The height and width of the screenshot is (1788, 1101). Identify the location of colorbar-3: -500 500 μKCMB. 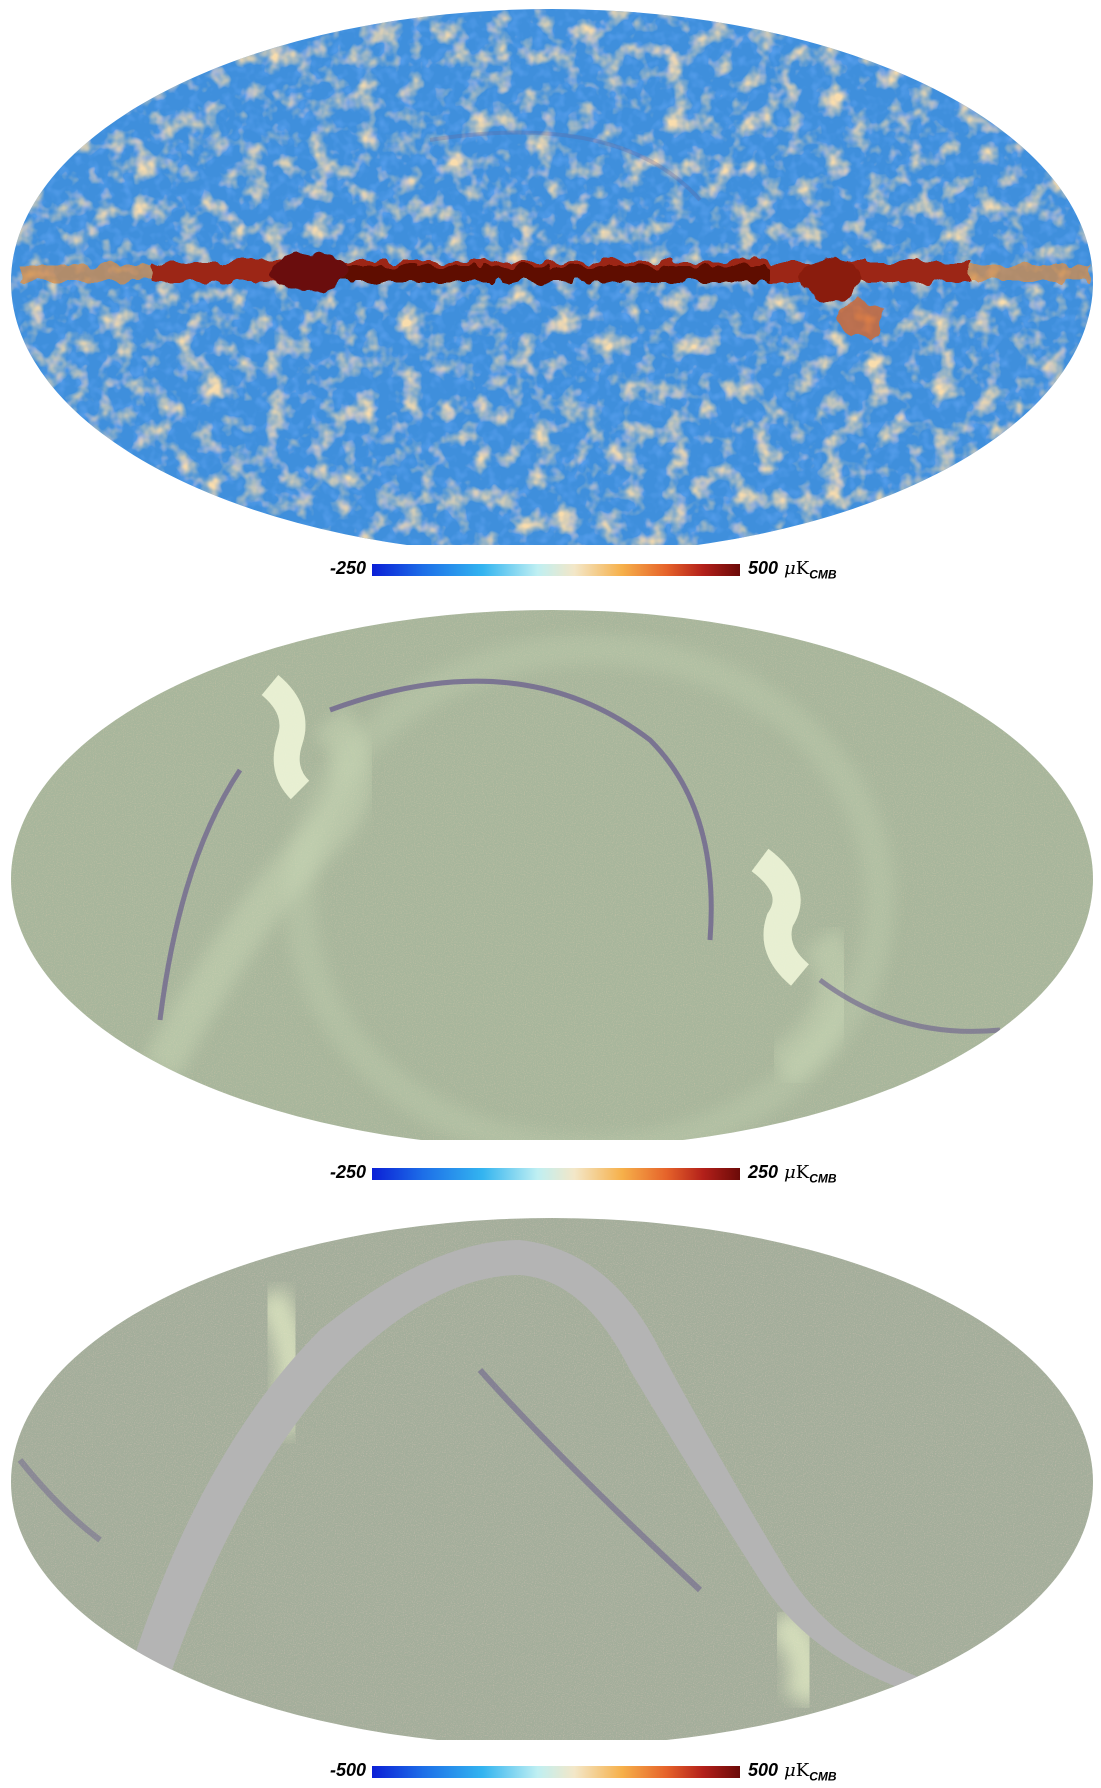
(550, 1773).